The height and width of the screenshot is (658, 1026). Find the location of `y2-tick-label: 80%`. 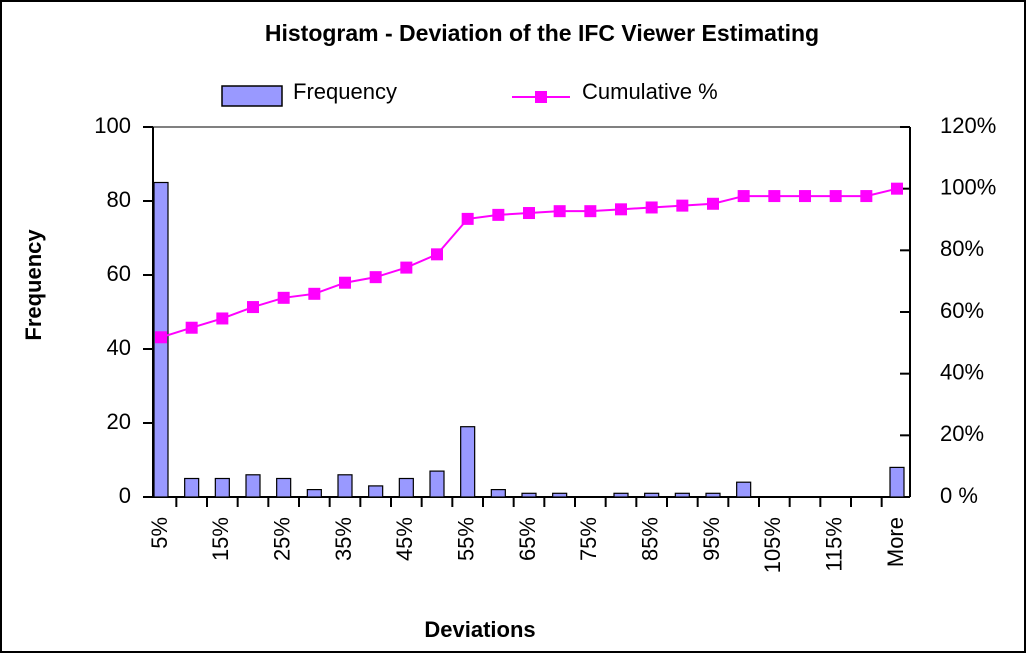

y2-tick-label: 80% is located at coordinates (962, 248).